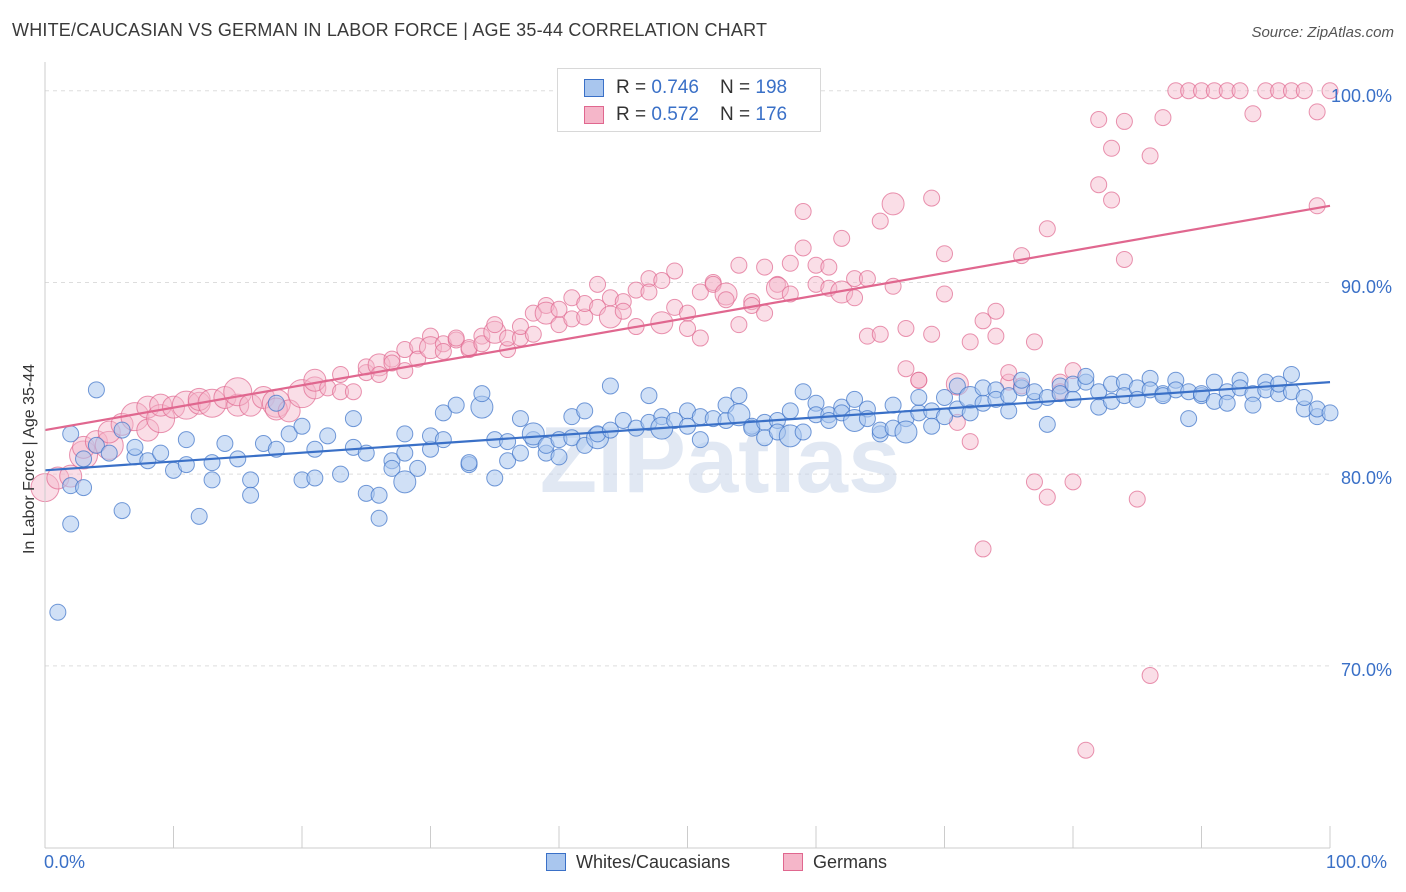 This screenshot has width=1406, height=892. What do you see at coordinates (689, 100) in the screenshot?
I see `legend: R = 0.746 N = 198 R = 0.572 N = 176` at bounding box center [689, 100].